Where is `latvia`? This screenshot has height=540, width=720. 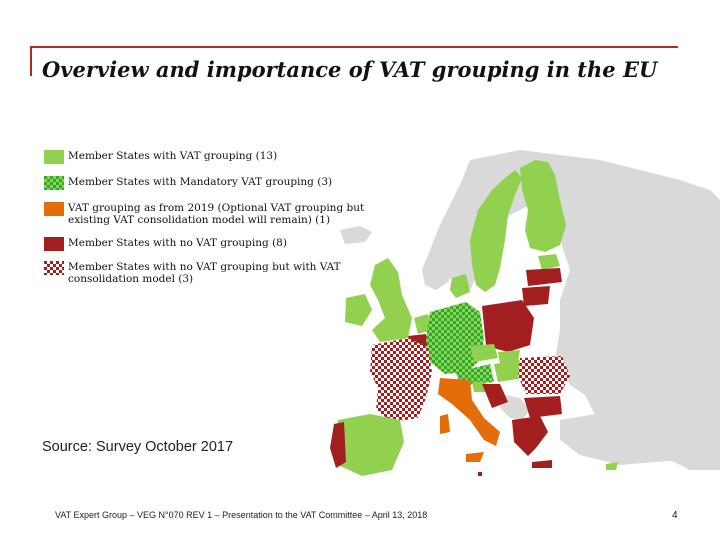 latvia is located at coordinates (544, 277).